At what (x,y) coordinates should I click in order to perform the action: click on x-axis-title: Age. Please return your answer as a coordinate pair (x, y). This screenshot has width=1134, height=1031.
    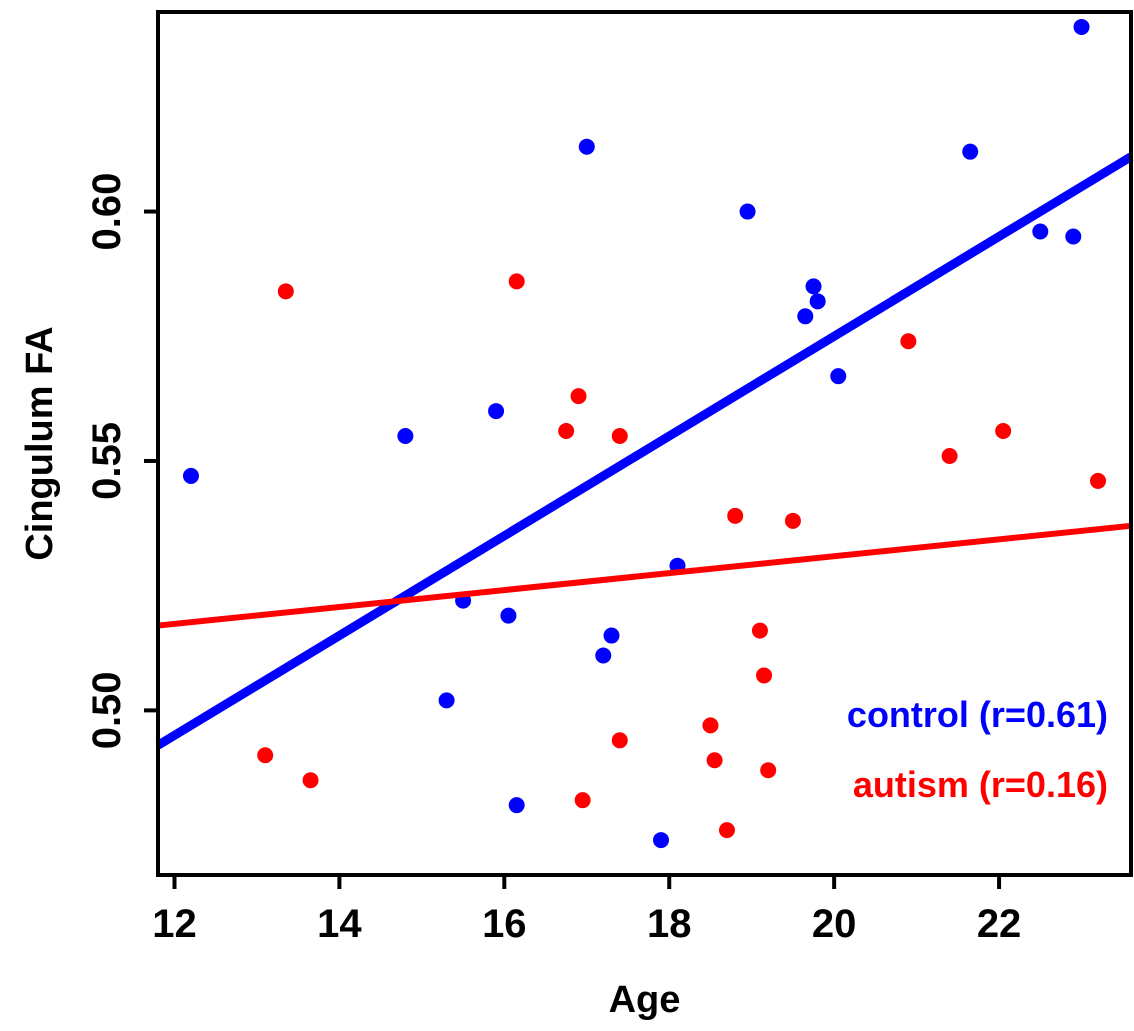
    Looking at the image, I should click on (645, 1000).